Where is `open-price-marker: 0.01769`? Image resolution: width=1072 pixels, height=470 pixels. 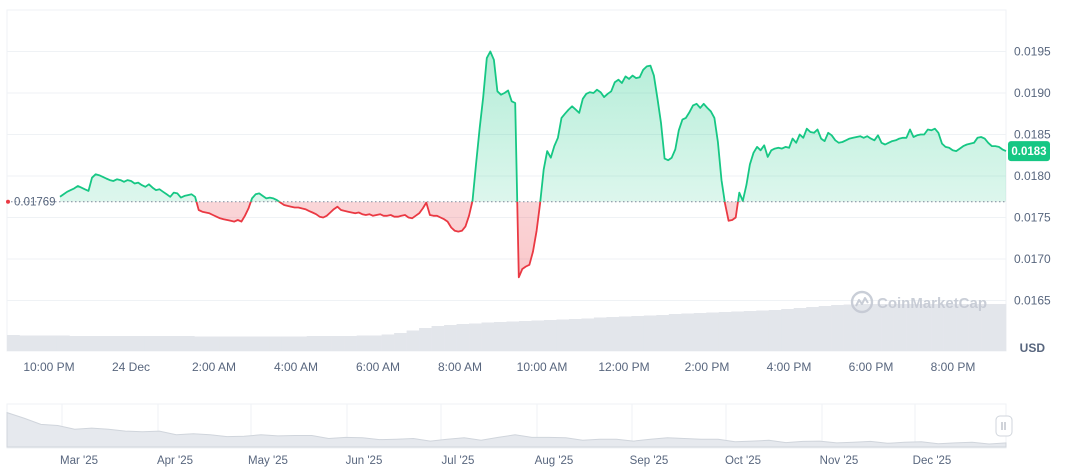
open-price-marker: 0.01769 is located at coordinates (31, 203).